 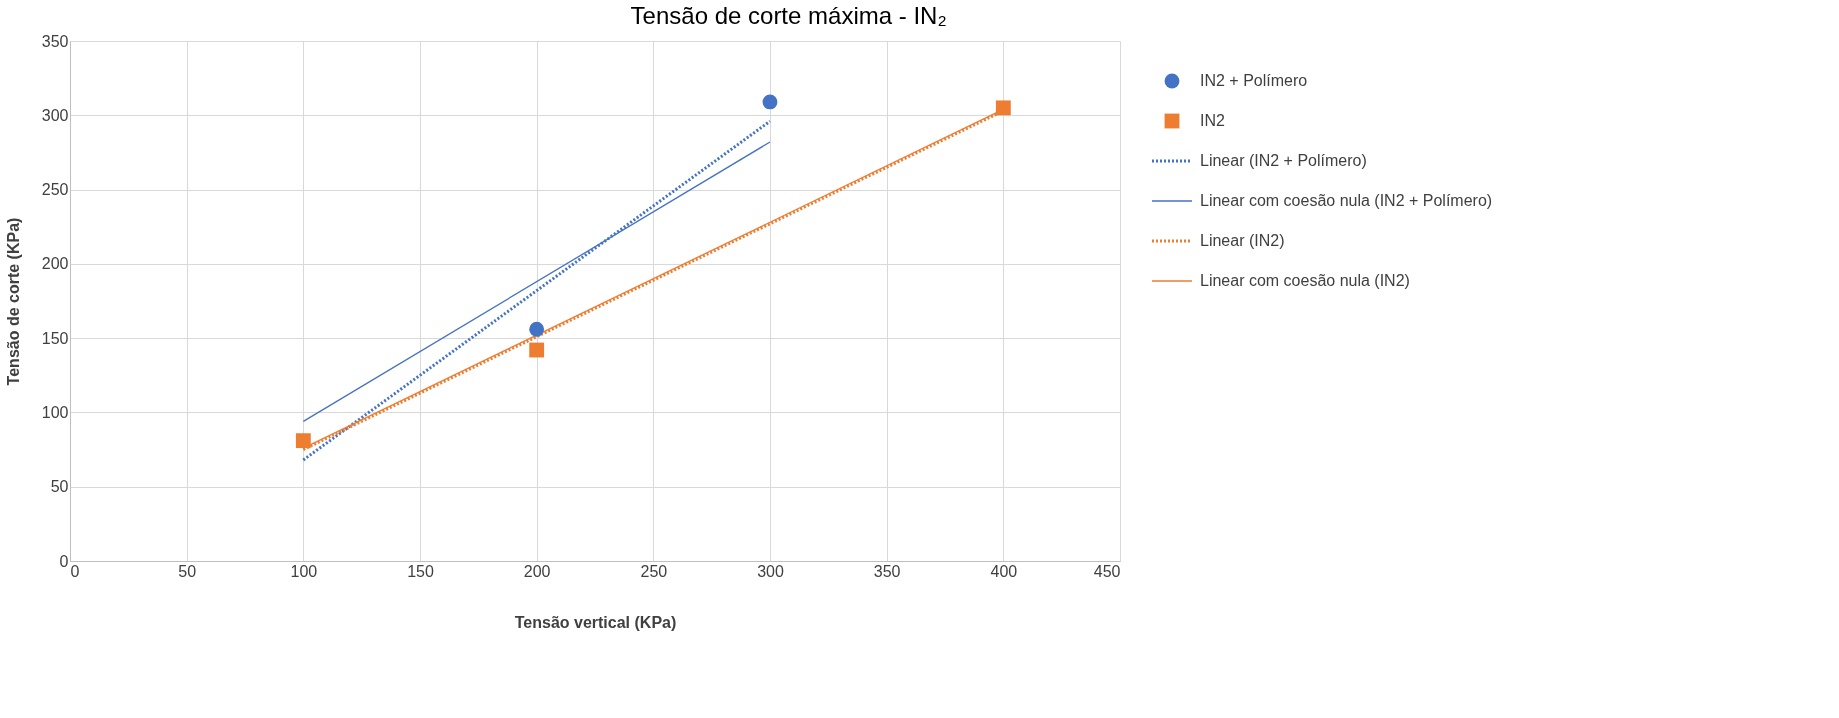 I want to click on legend-label: Linear com coesão nula (IN2), so click(x=1305, y=280).